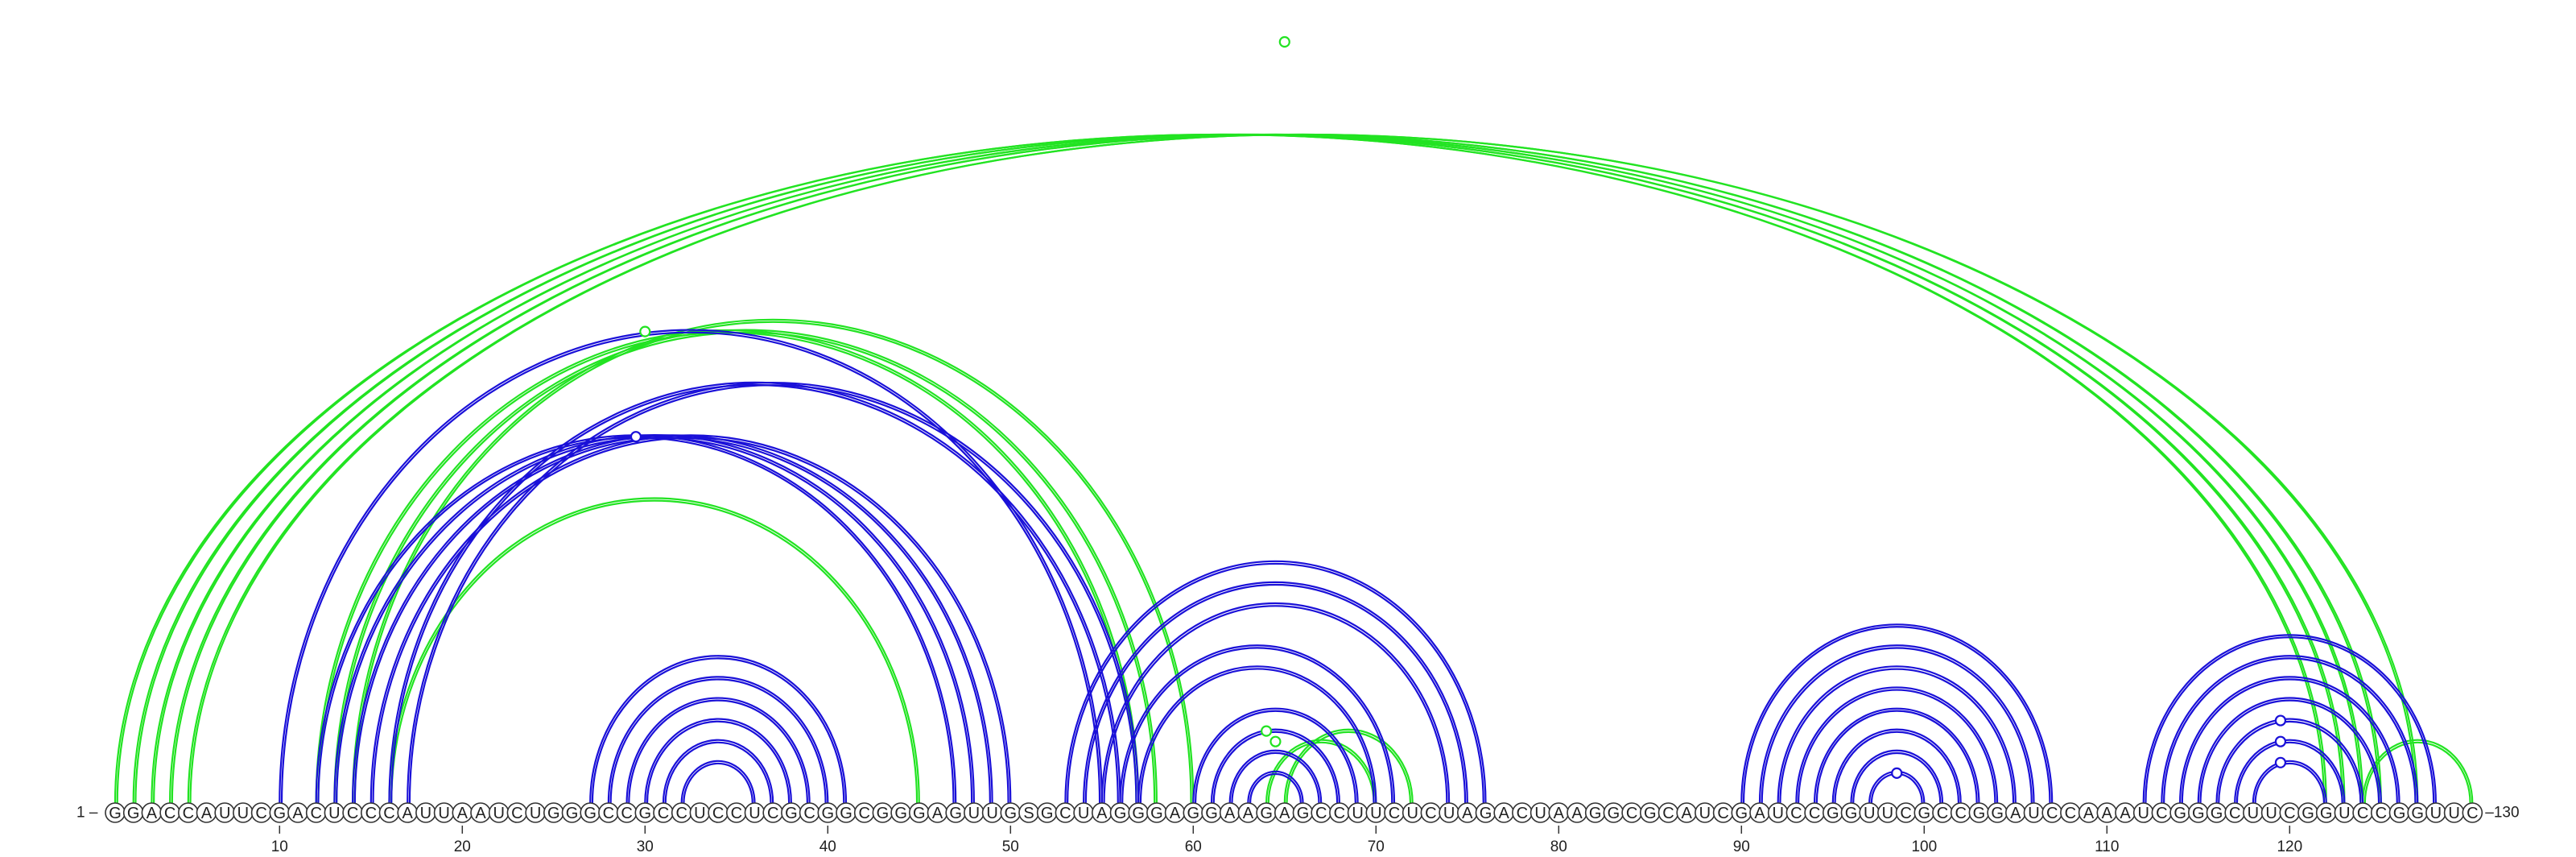 This screenshot has width=2576, height=857. I want to click on tick-label-40: 40, so click(827, 846).